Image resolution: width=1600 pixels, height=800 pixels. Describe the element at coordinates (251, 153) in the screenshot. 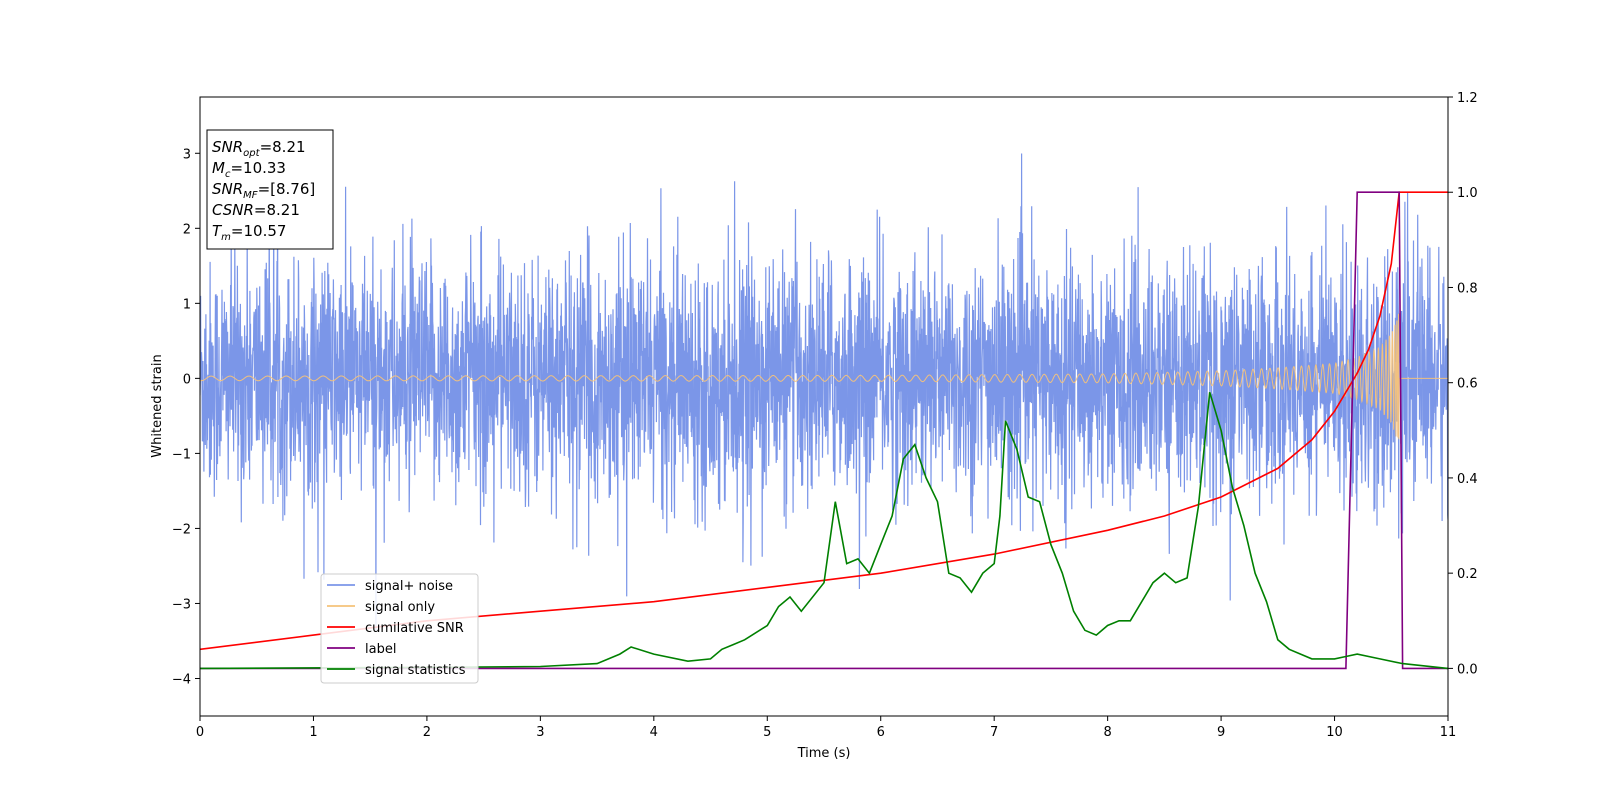

I see `info-subscript: opt` at that location.